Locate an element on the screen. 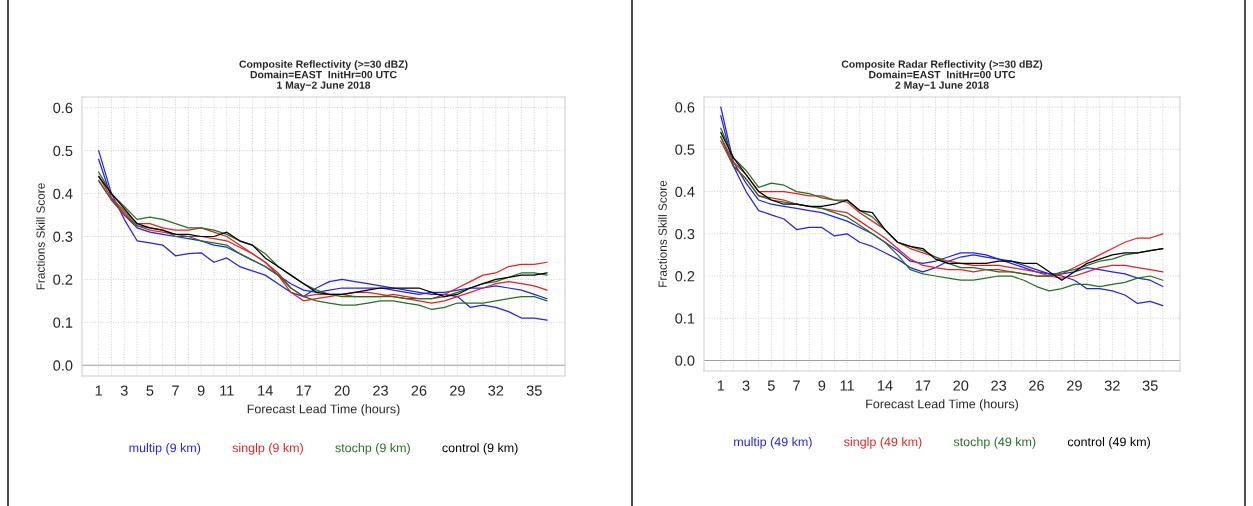 This screenshot has height=506, width=1253. text: stochp (9 km) is located at coordinates (372, 449).